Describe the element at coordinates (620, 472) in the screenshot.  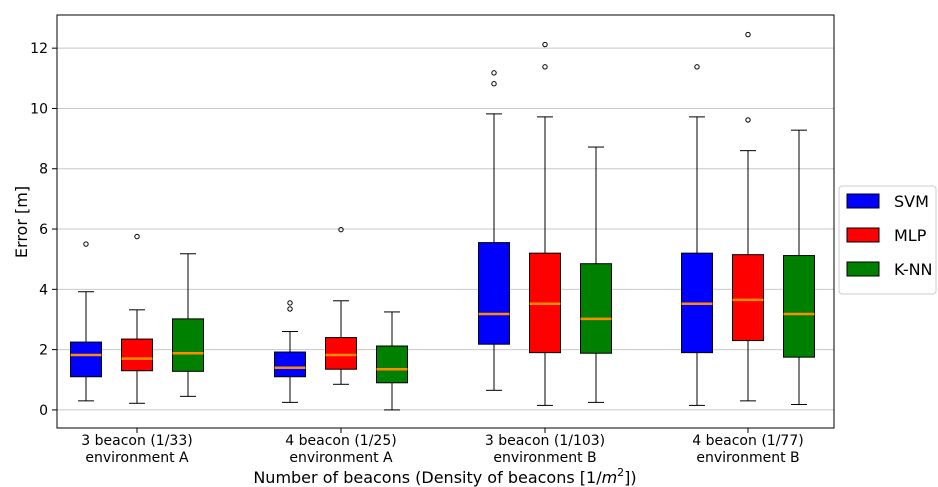
I see `x-axis-title-sup: 2` at that location.